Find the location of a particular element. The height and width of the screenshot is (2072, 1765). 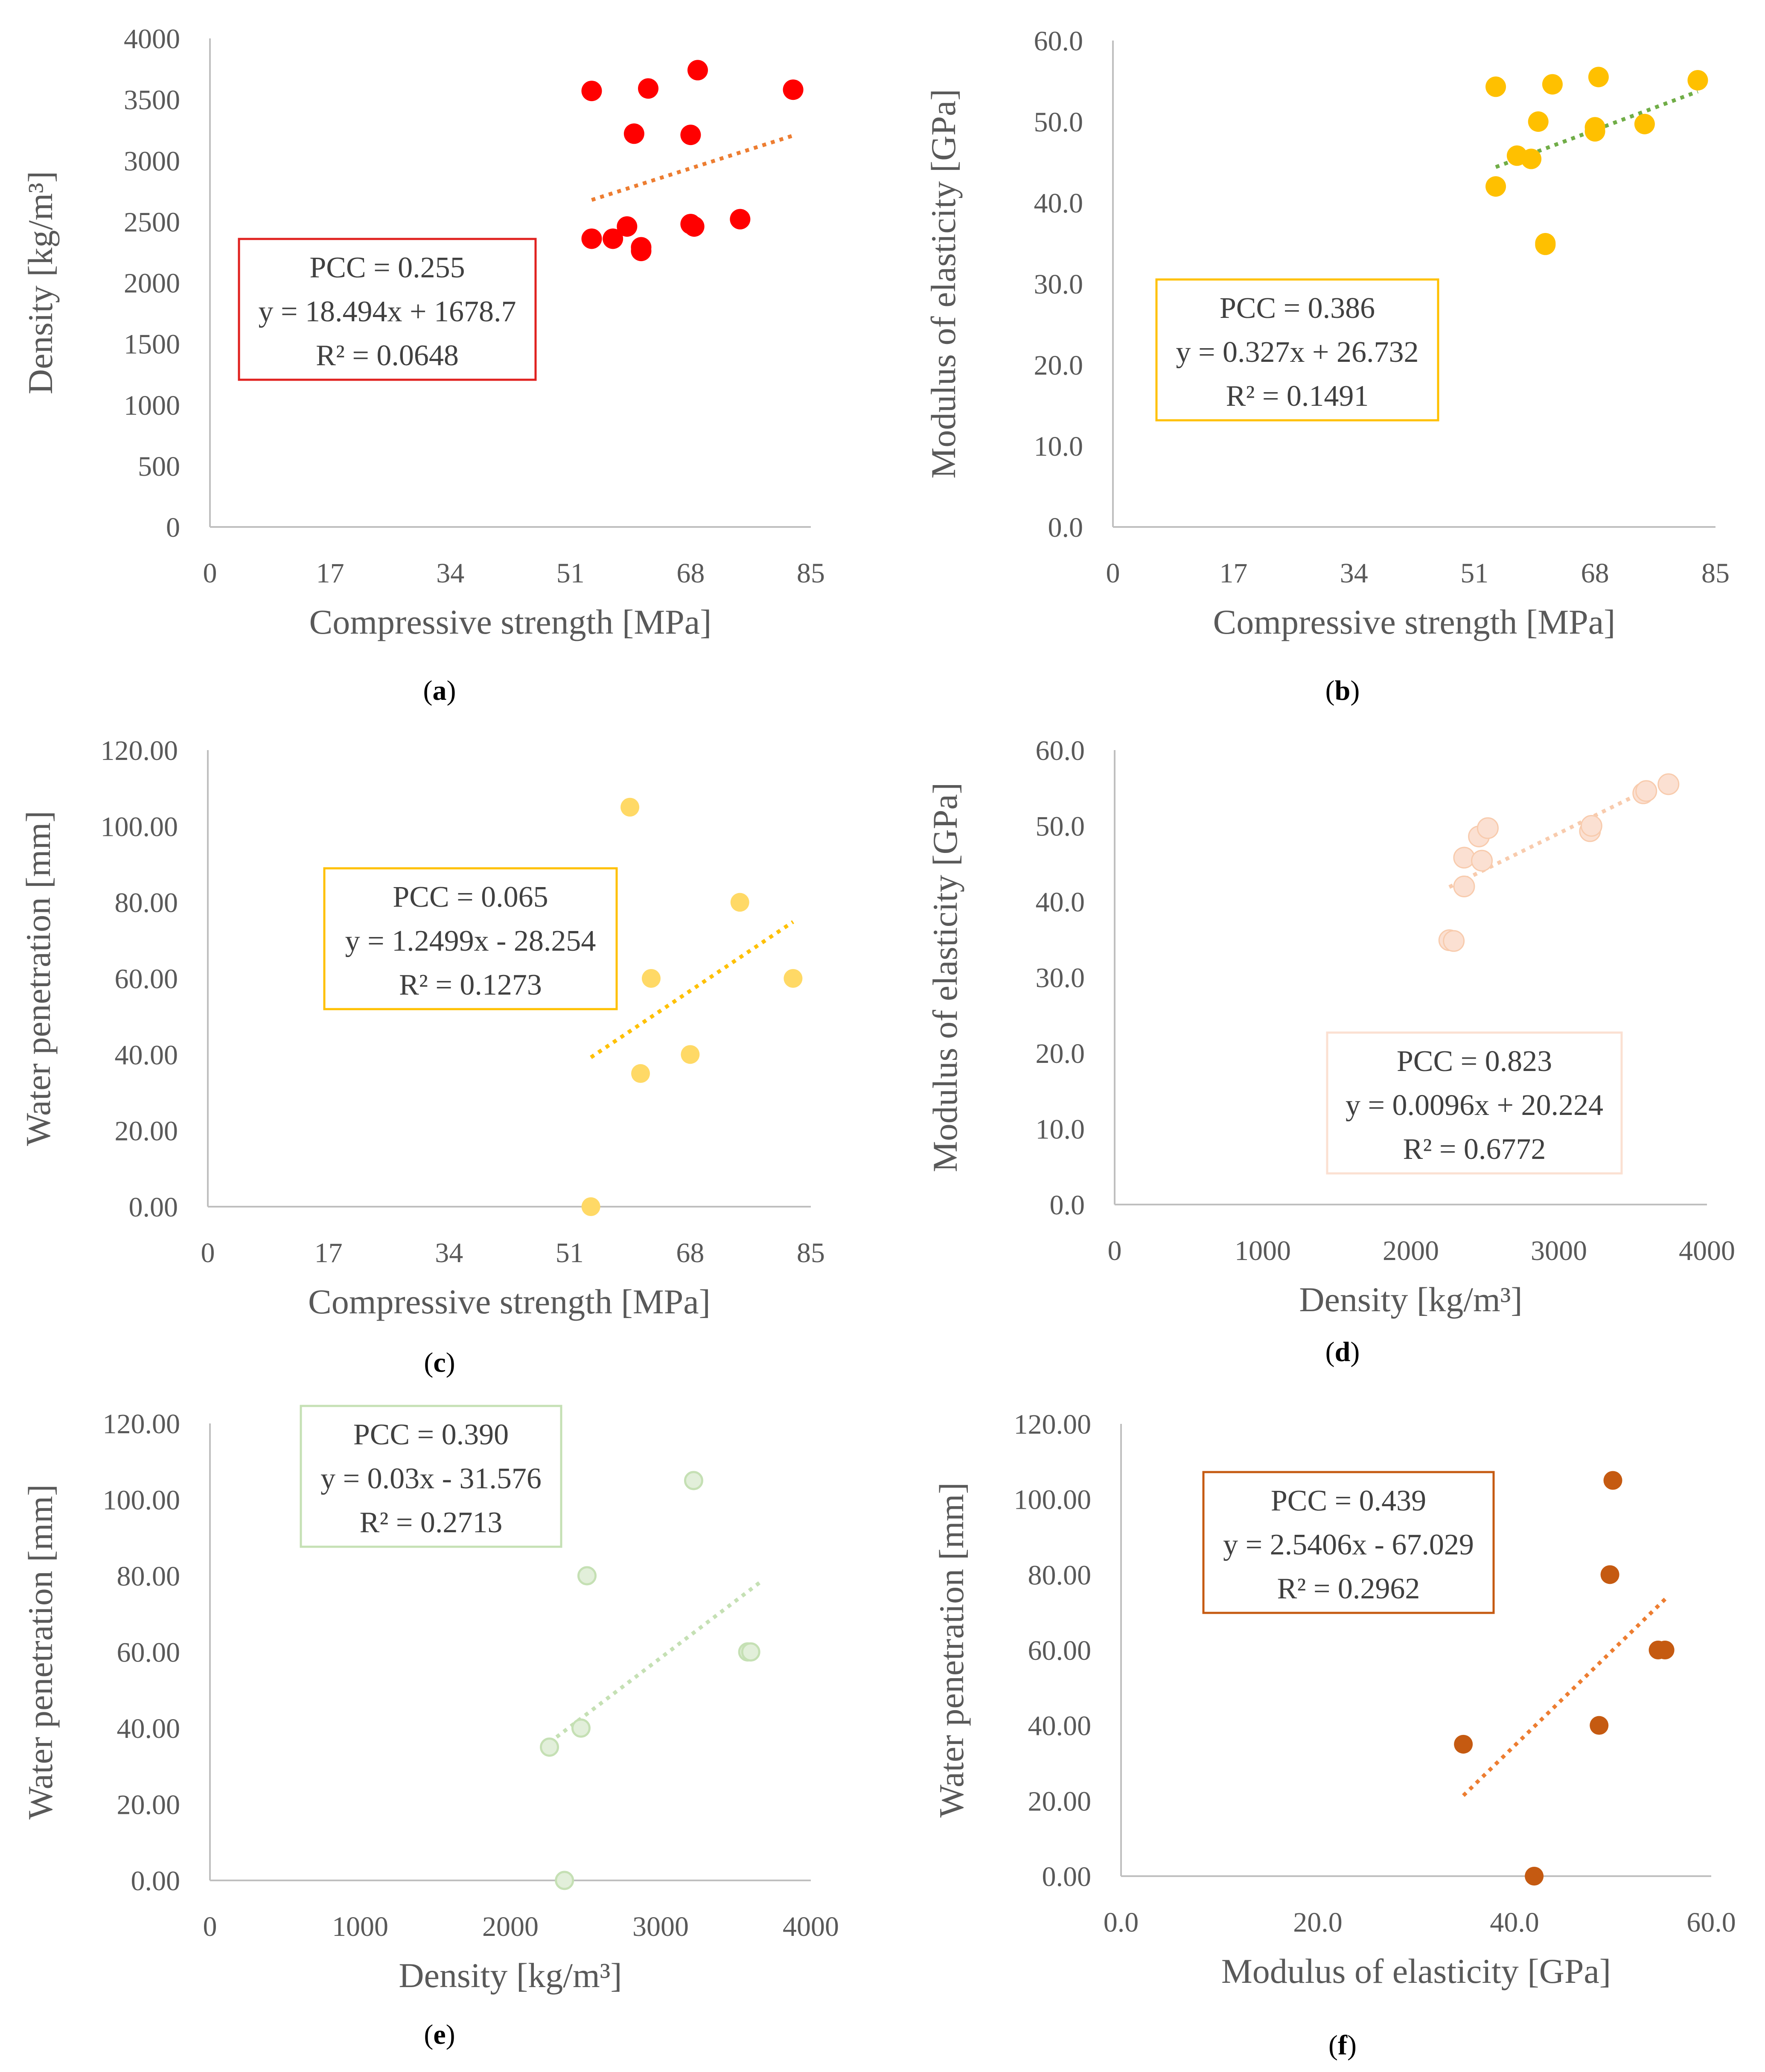

panel-label: (d) is located at coordinates (1342, 1352).